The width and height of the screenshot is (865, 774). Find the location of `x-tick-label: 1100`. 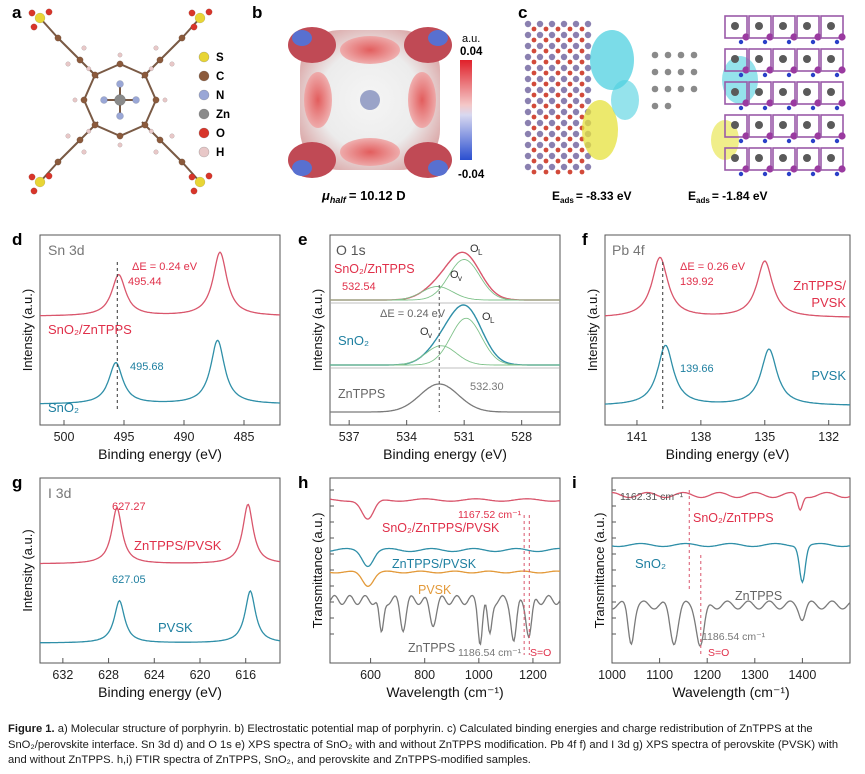

x-tick-label: 1100 is located at coordinates (659, 675).